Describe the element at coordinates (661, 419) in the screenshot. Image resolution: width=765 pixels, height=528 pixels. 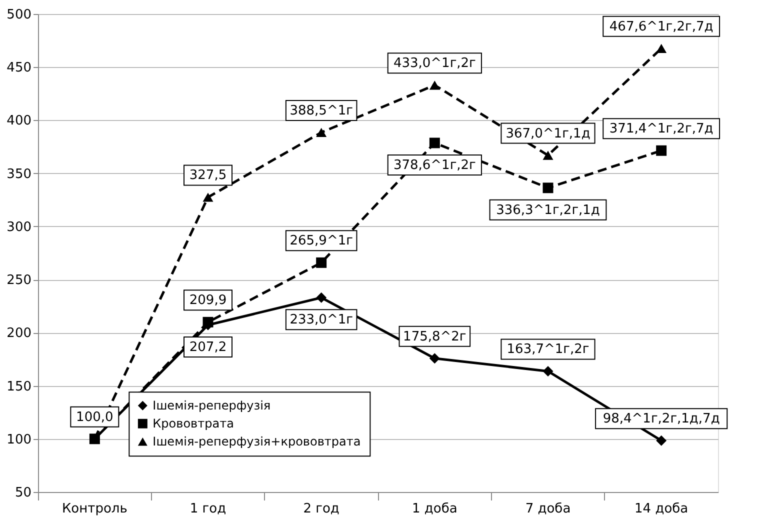
I see `data-label: 98,4^1г,2г,1д,7д` at that location.